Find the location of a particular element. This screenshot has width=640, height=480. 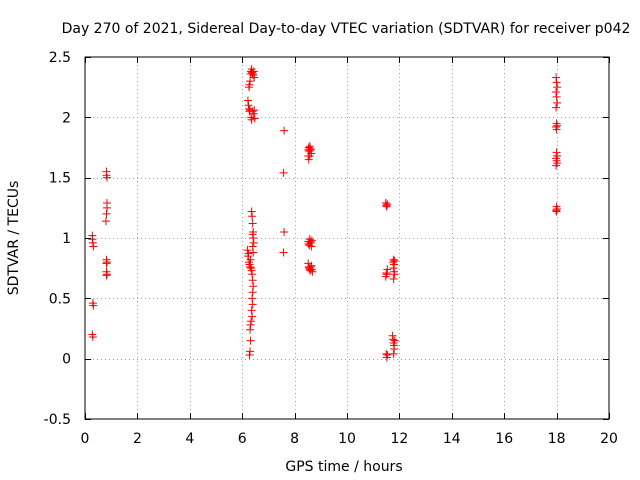

y-tick-label: 1.5 is located at coordinates (60, 179).